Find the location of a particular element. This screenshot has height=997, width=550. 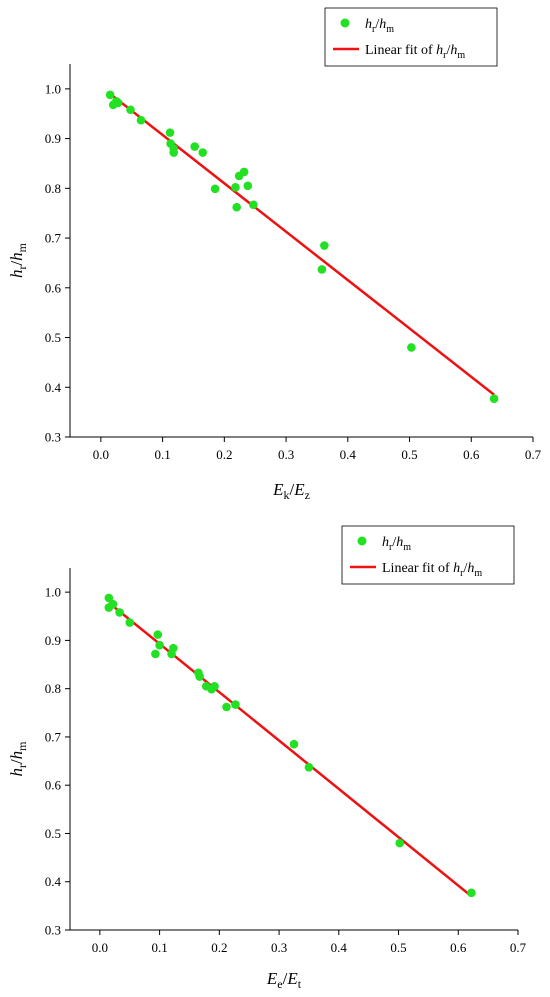

x-tick-label: 0.1 is located at coordinates (159, 947).